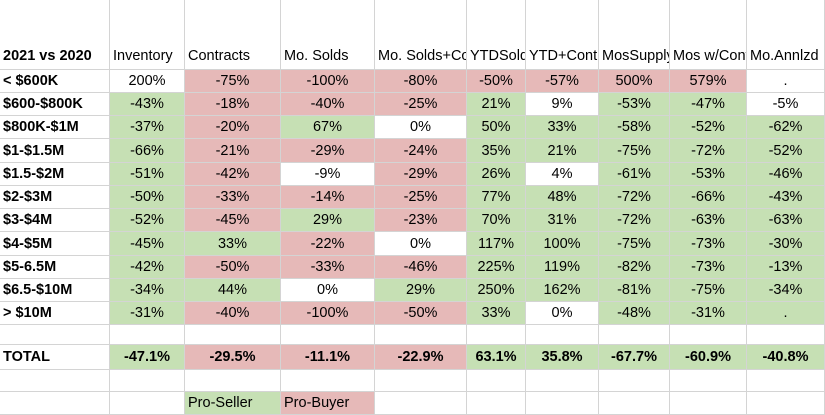 This screenshot has width=825, height=415. I want to click on table-cell: 117%, so click(496, 244).